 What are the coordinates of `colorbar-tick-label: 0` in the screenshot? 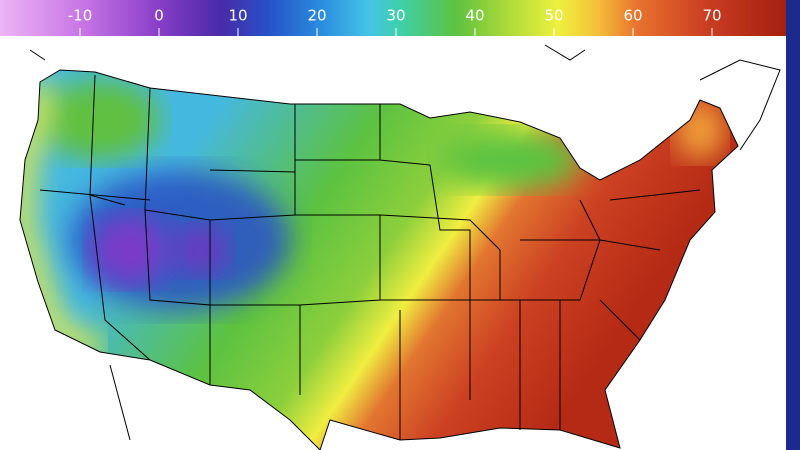 It's located at (159, 16).